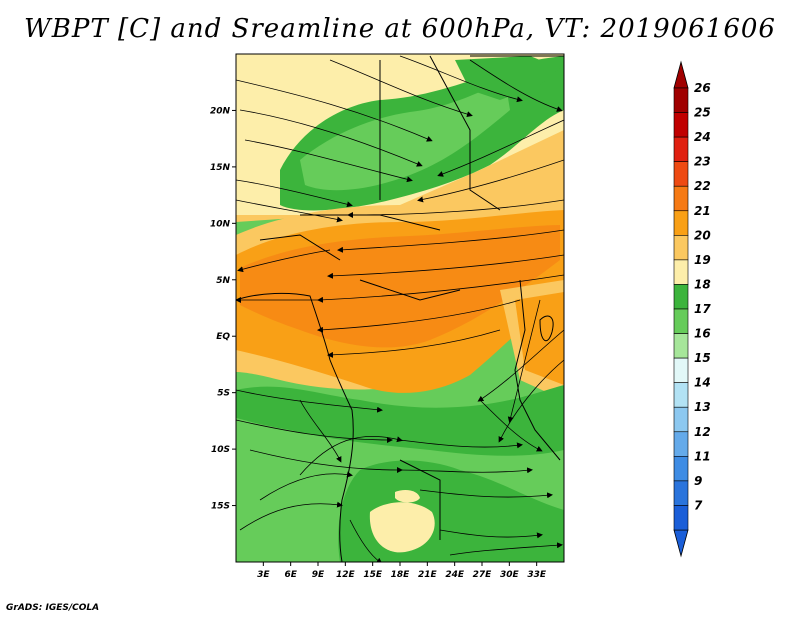 This screenshot has height=618, width=800. What do you see at coordinates (702, 186) in the screenshot?
I see `colorbar-label: 22` at bounding box center [702, 186].